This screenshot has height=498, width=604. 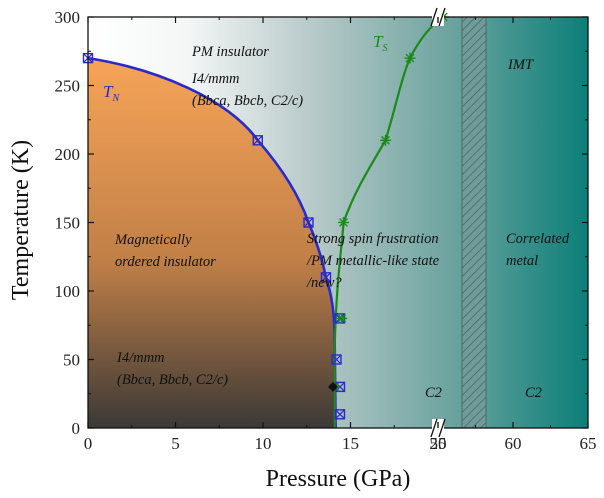 I want to click on label-phases-top: (Bbca, Bbcb, C2/c), so click(x=247, y=101).